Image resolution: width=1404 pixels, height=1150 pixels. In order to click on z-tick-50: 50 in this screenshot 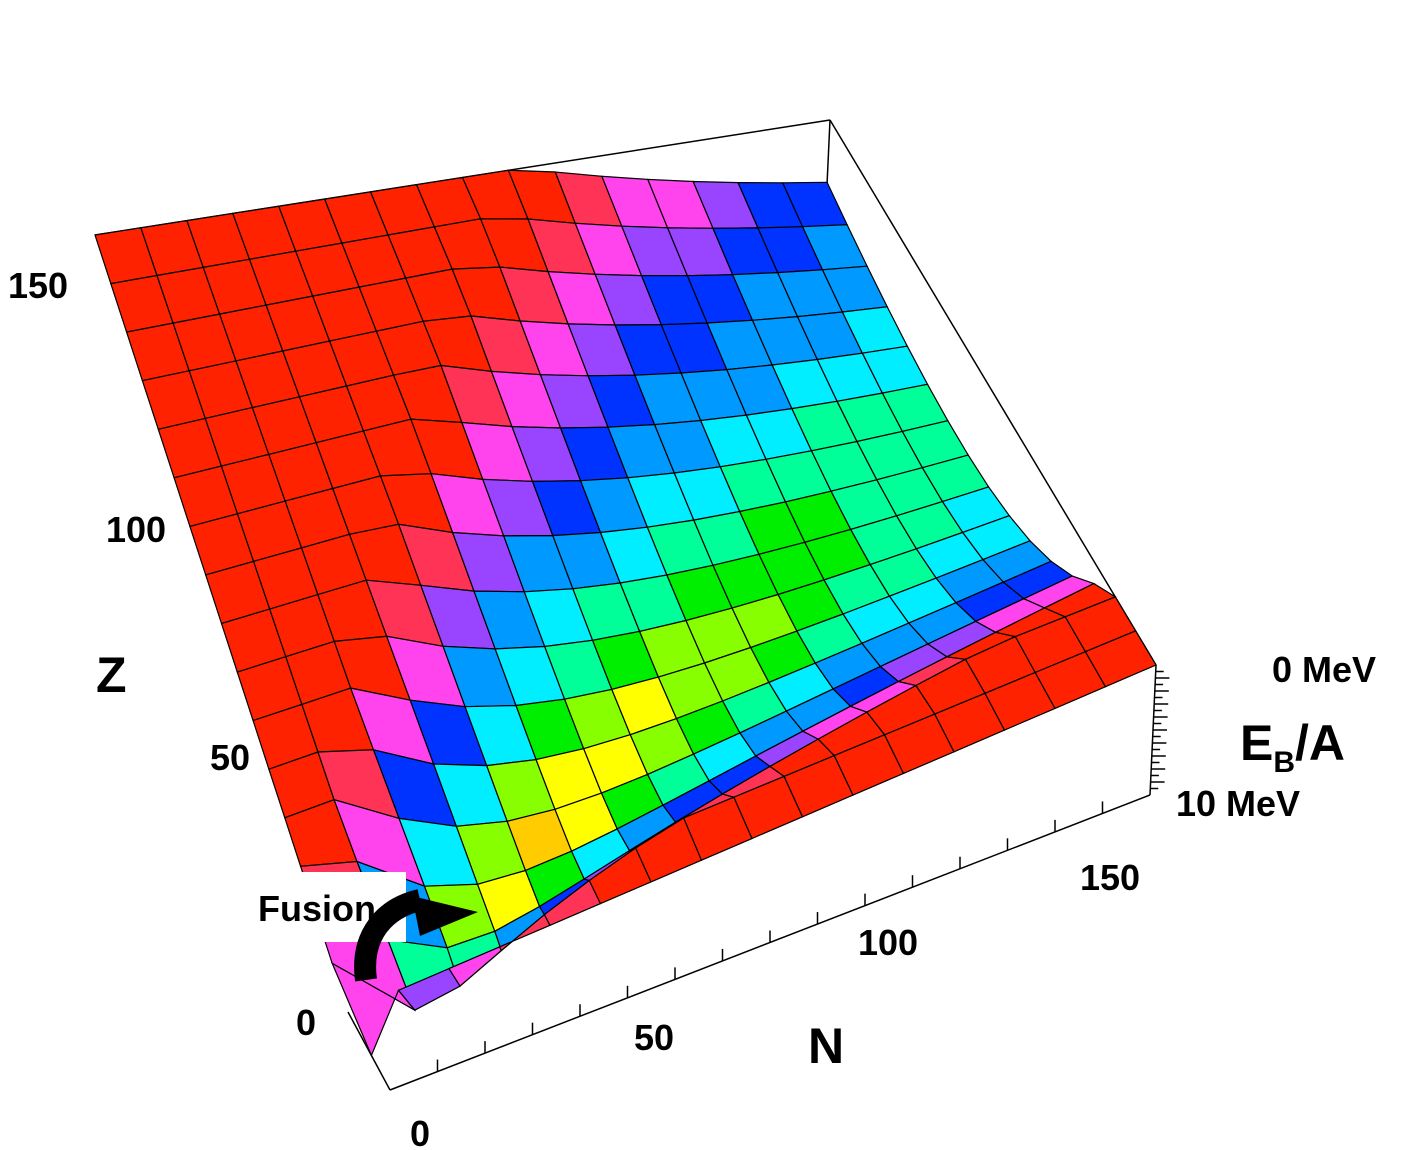, I will do `click(230, 757)`.